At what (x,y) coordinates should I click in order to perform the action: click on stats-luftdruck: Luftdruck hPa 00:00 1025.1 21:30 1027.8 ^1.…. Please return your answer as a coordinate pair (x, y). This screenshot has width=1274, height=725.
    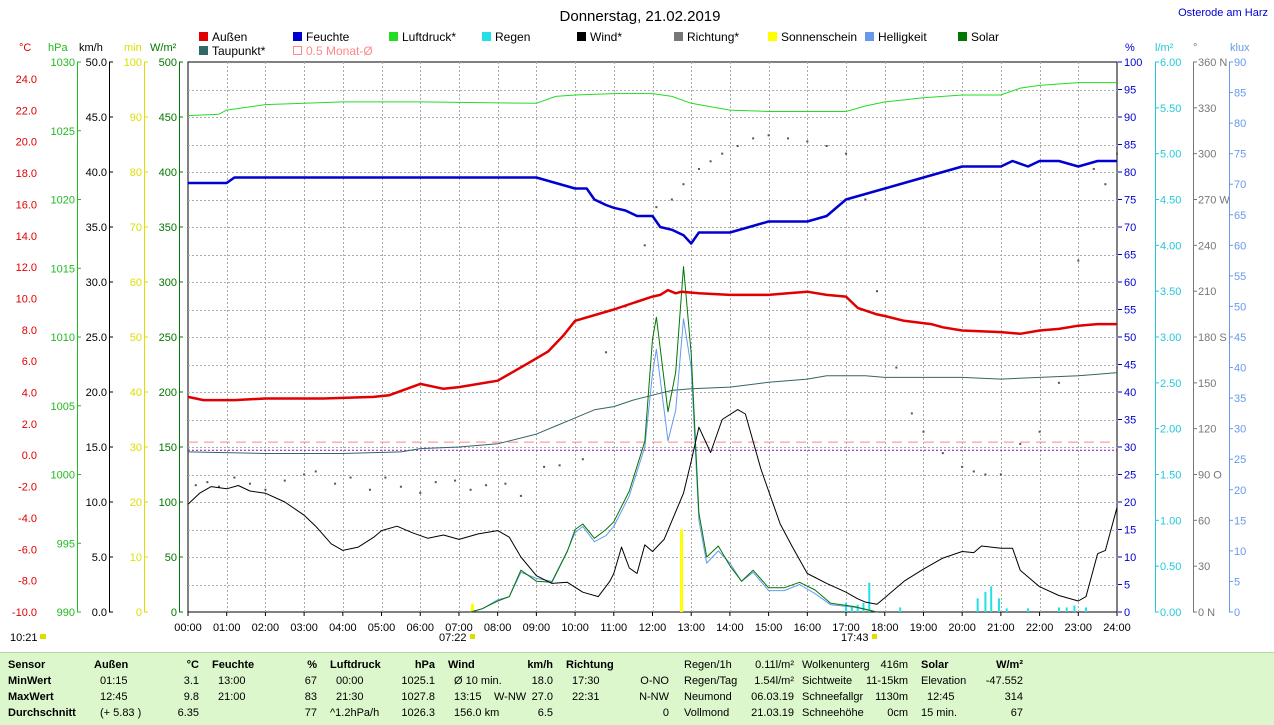
    Looking at the image, I should click on (382, 689).